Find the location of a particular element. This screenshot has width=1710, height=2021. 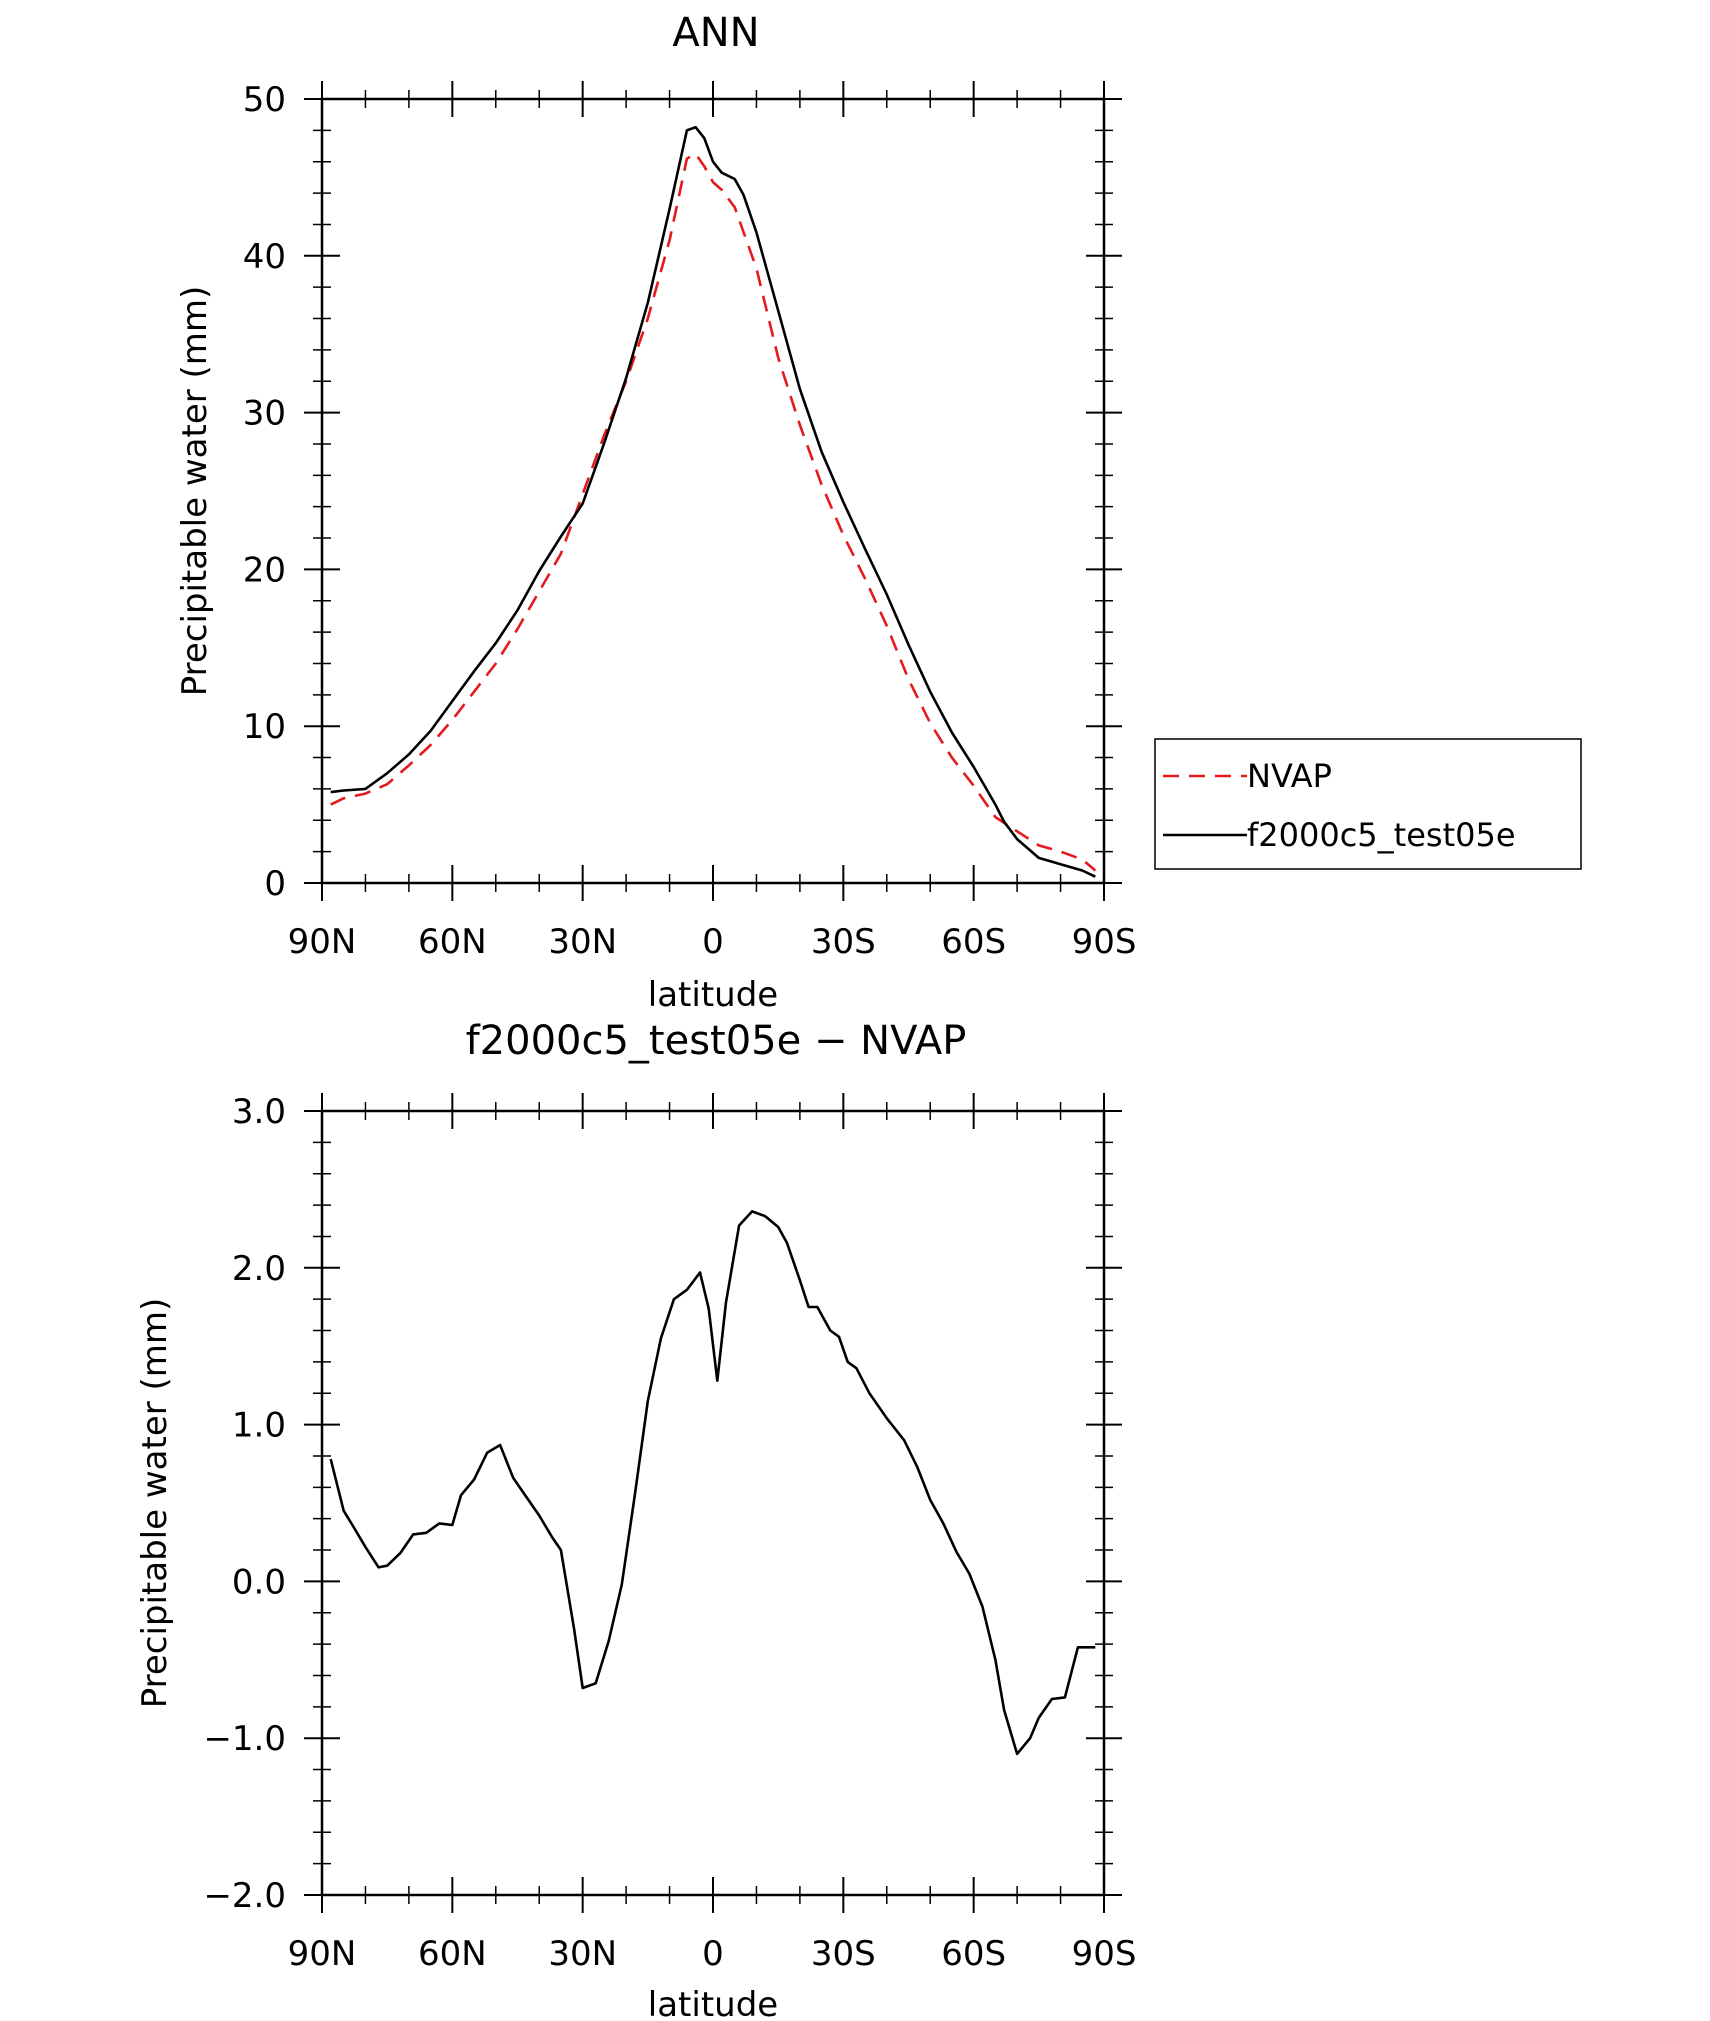

y-tick-label: 10 is located at coordinates (264, 727).